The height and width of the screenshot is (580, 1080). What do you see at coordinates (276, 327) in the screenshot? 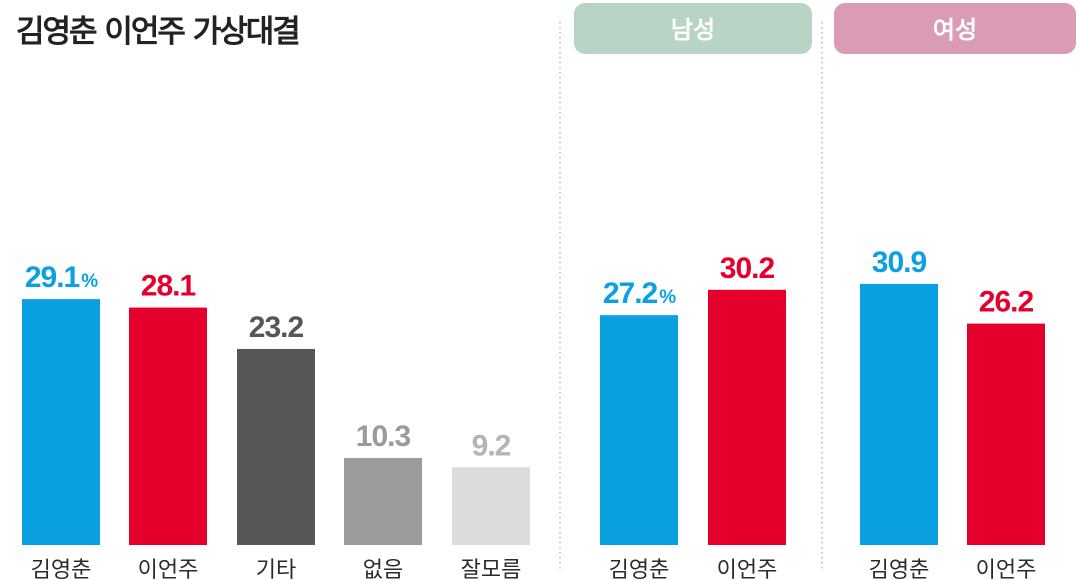
I see `data-label: 23.2` at bounding box center [276, 327].